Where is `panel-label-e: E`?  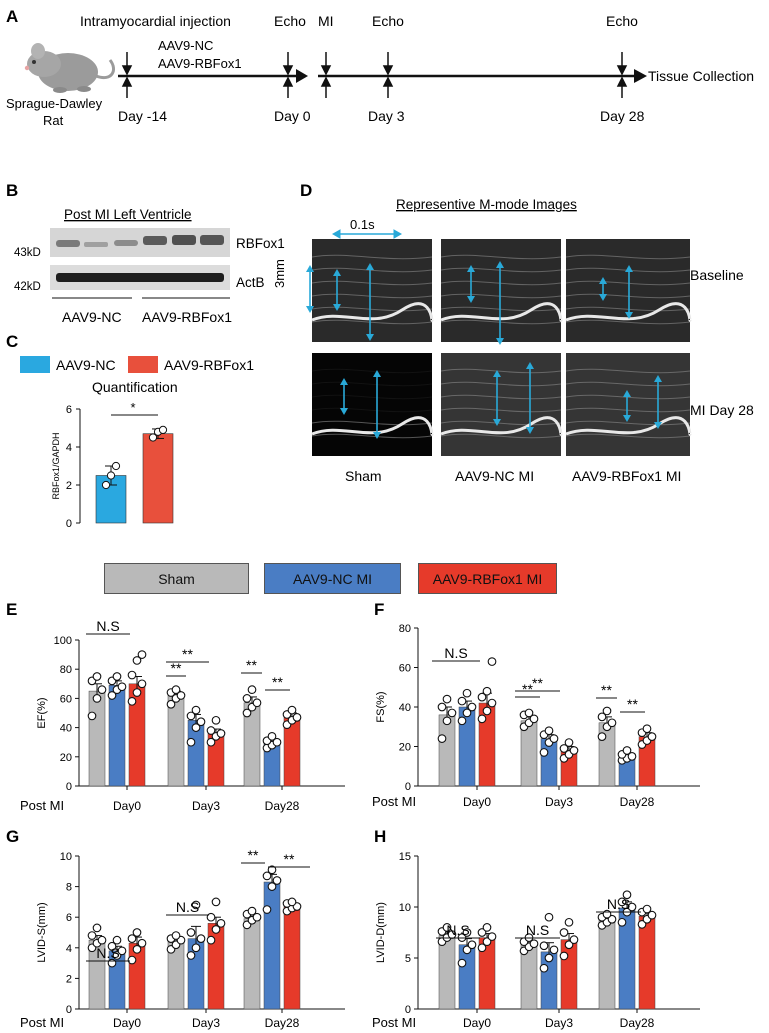
panel-label-e: E is located at coordinates (11, 609).